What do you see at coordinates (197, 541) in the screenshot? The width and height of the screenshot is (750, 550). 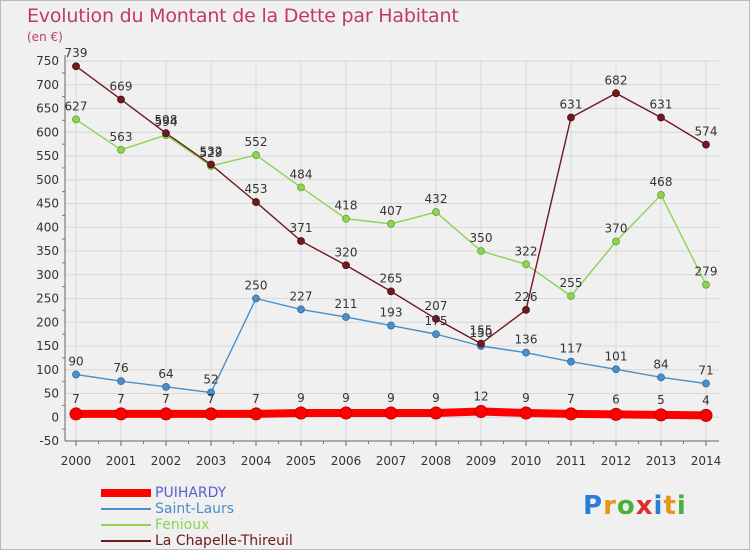 I see `legend-item: La Chapelle-Thireuil` at bounding box center [197, 541].